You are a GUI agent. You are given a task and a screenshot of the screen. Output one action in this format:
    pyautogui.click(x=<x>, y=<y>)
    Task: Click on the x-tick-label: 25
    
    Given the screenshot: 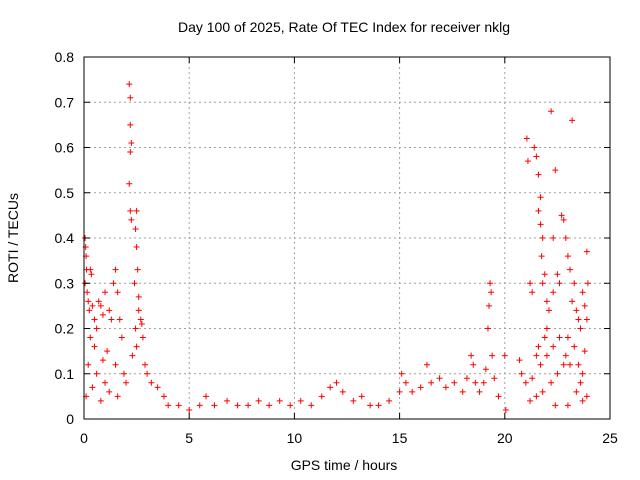 What is the action you would take?
    pyautogui.click(x=610, y=438)
    